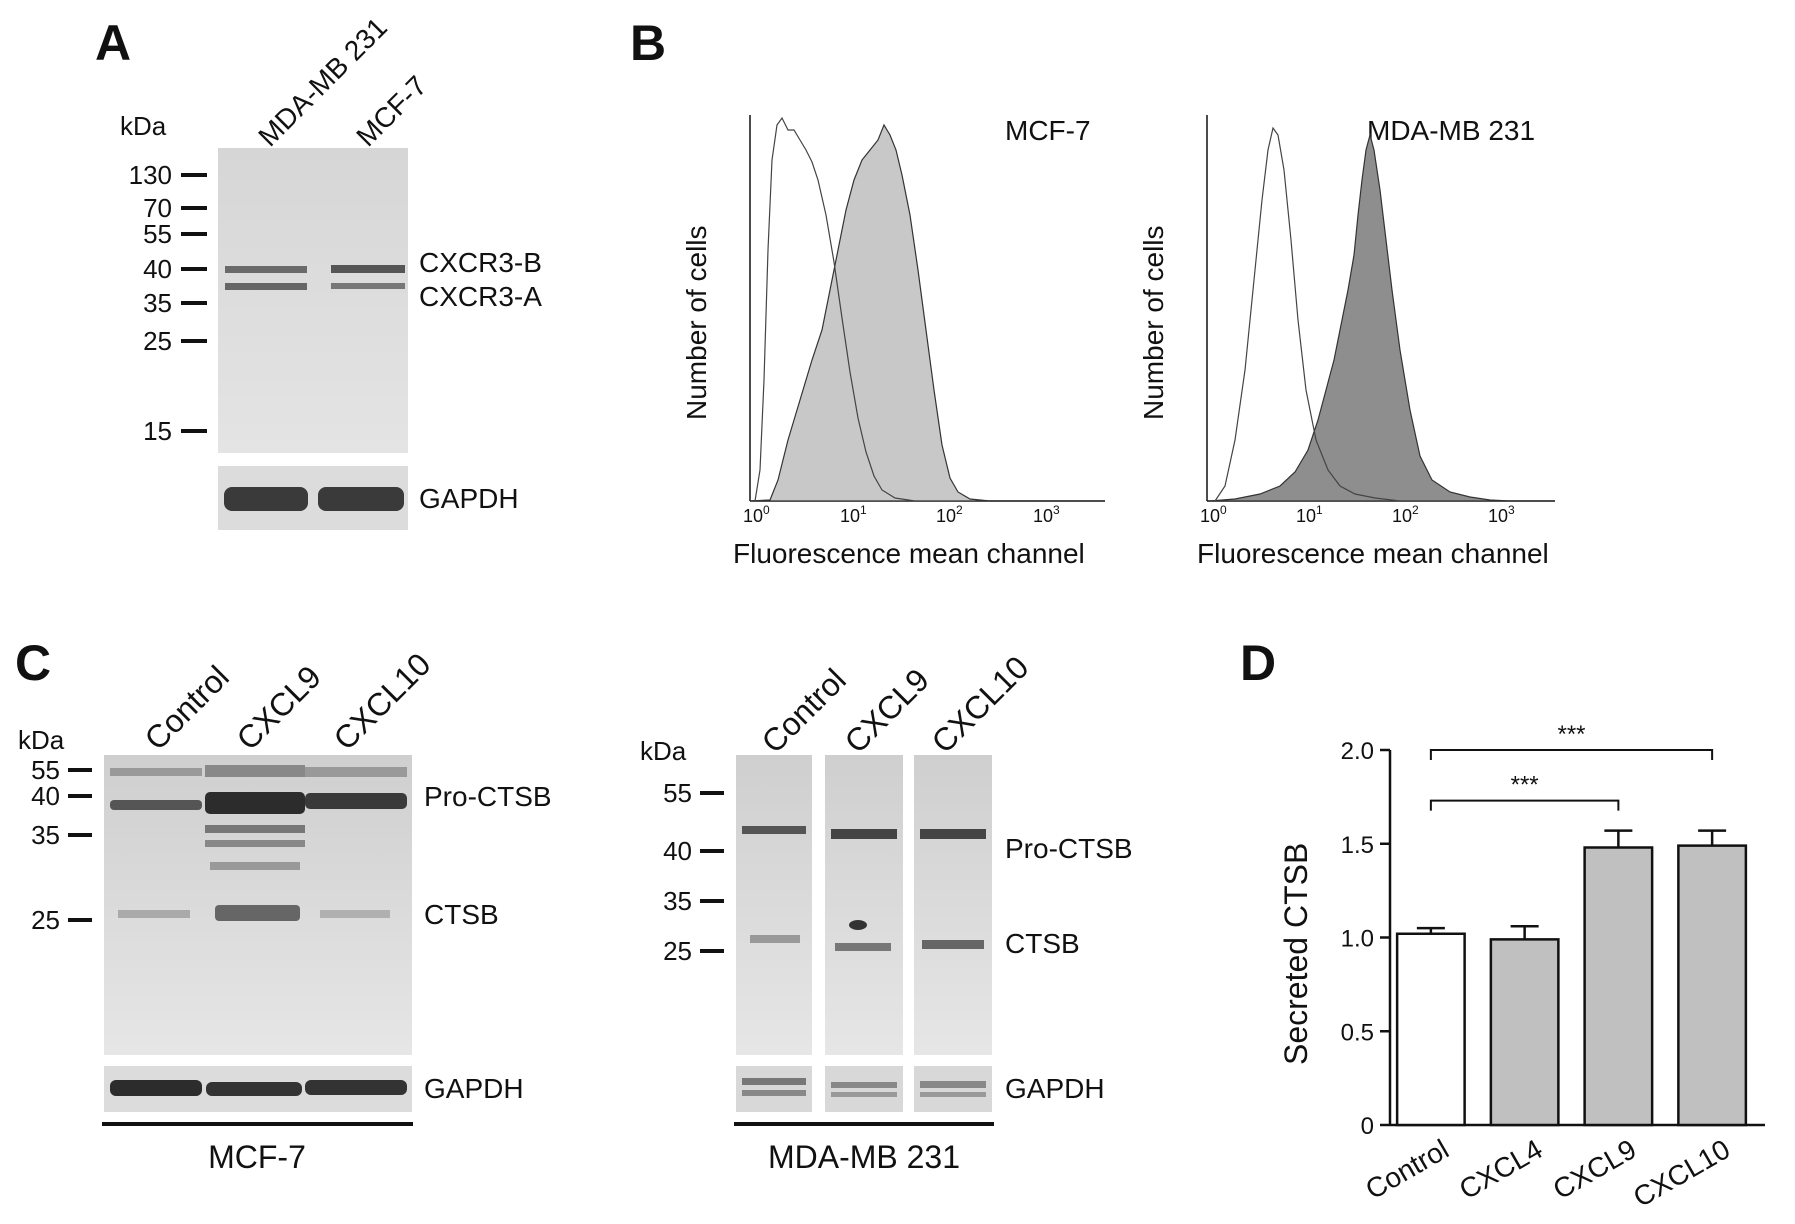  Describe the element at coordinates (1681, 1173) in the screenshot. I see `category-label: CXCL10` at that location.